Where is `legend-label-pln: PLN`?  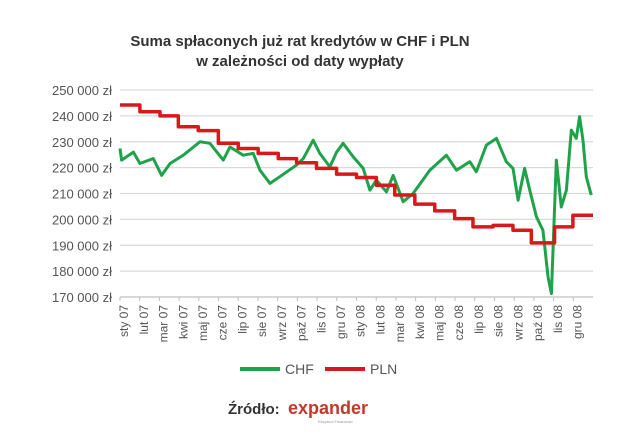
legend-label-pln: PLN is located at coordinates (383, 369).